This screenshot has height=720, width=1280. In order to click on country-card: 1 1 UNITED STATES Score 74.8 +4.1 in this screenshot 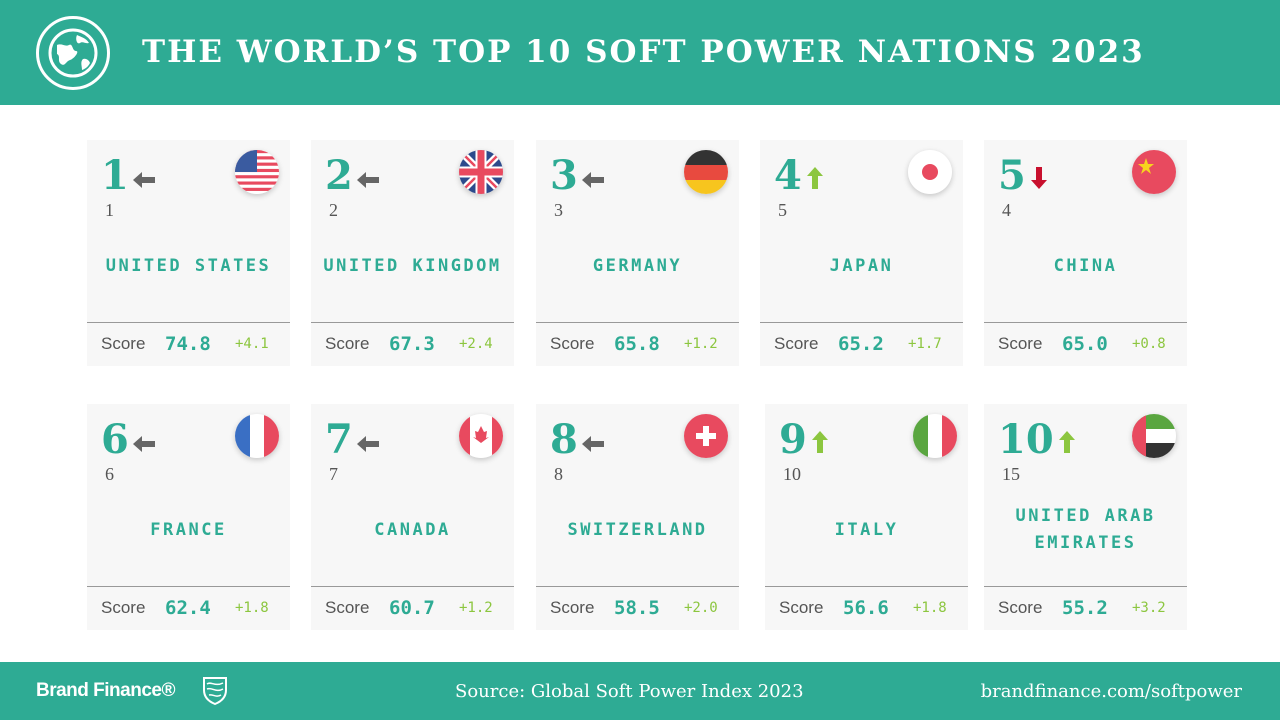, I will do `click(188, 253)`.